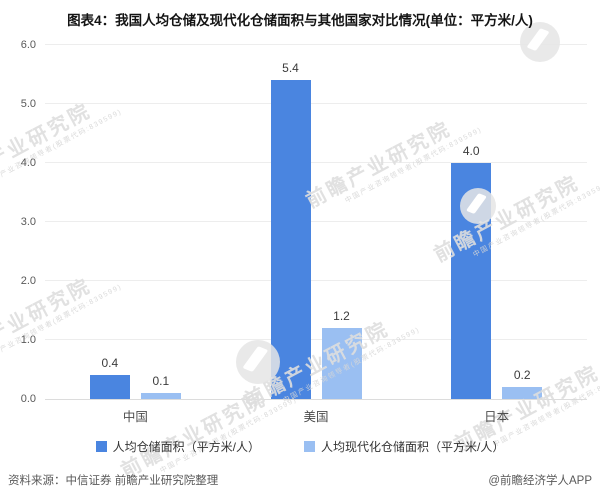 The image size is (600, 499). I want to click on watermark-credit: @前瞻经济学人APP, so click(540, 481).